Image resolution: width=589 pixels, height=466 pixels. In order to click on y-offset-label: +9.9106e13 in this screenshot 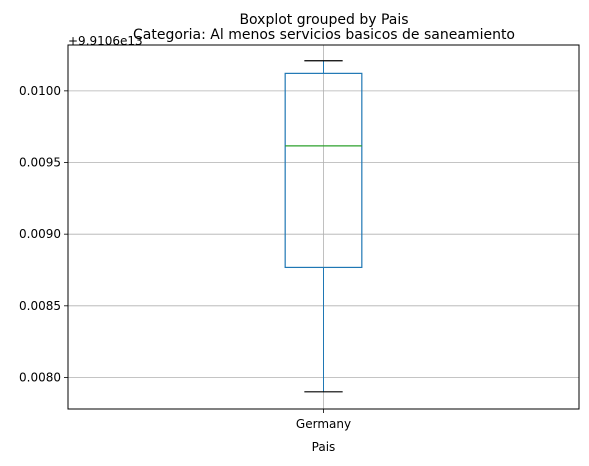, I will do `click(105, 41)`.